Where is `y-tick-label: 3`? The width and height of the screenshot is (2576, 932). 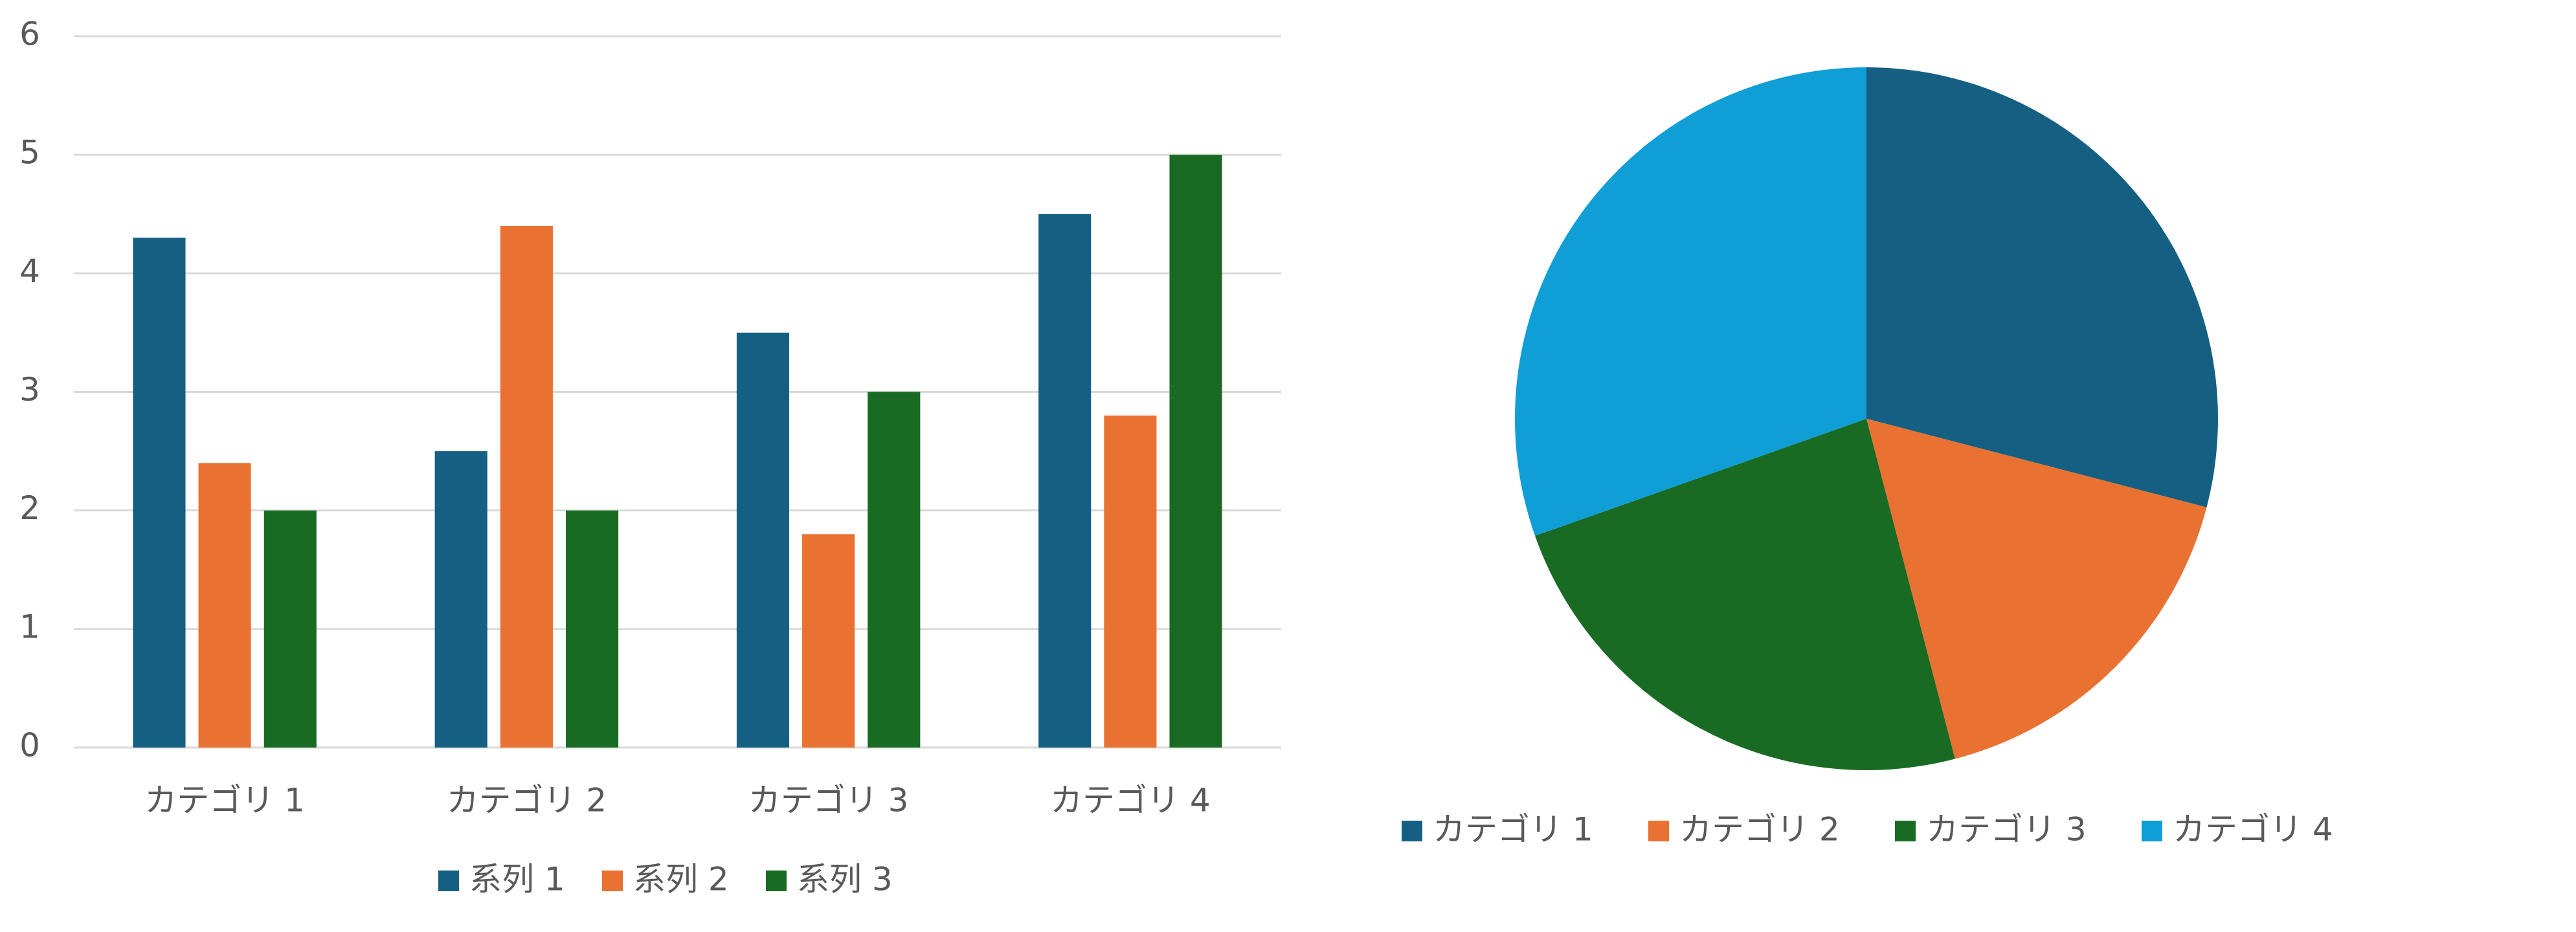 y-tick-label: 3 is located at coordinates (29, 389).